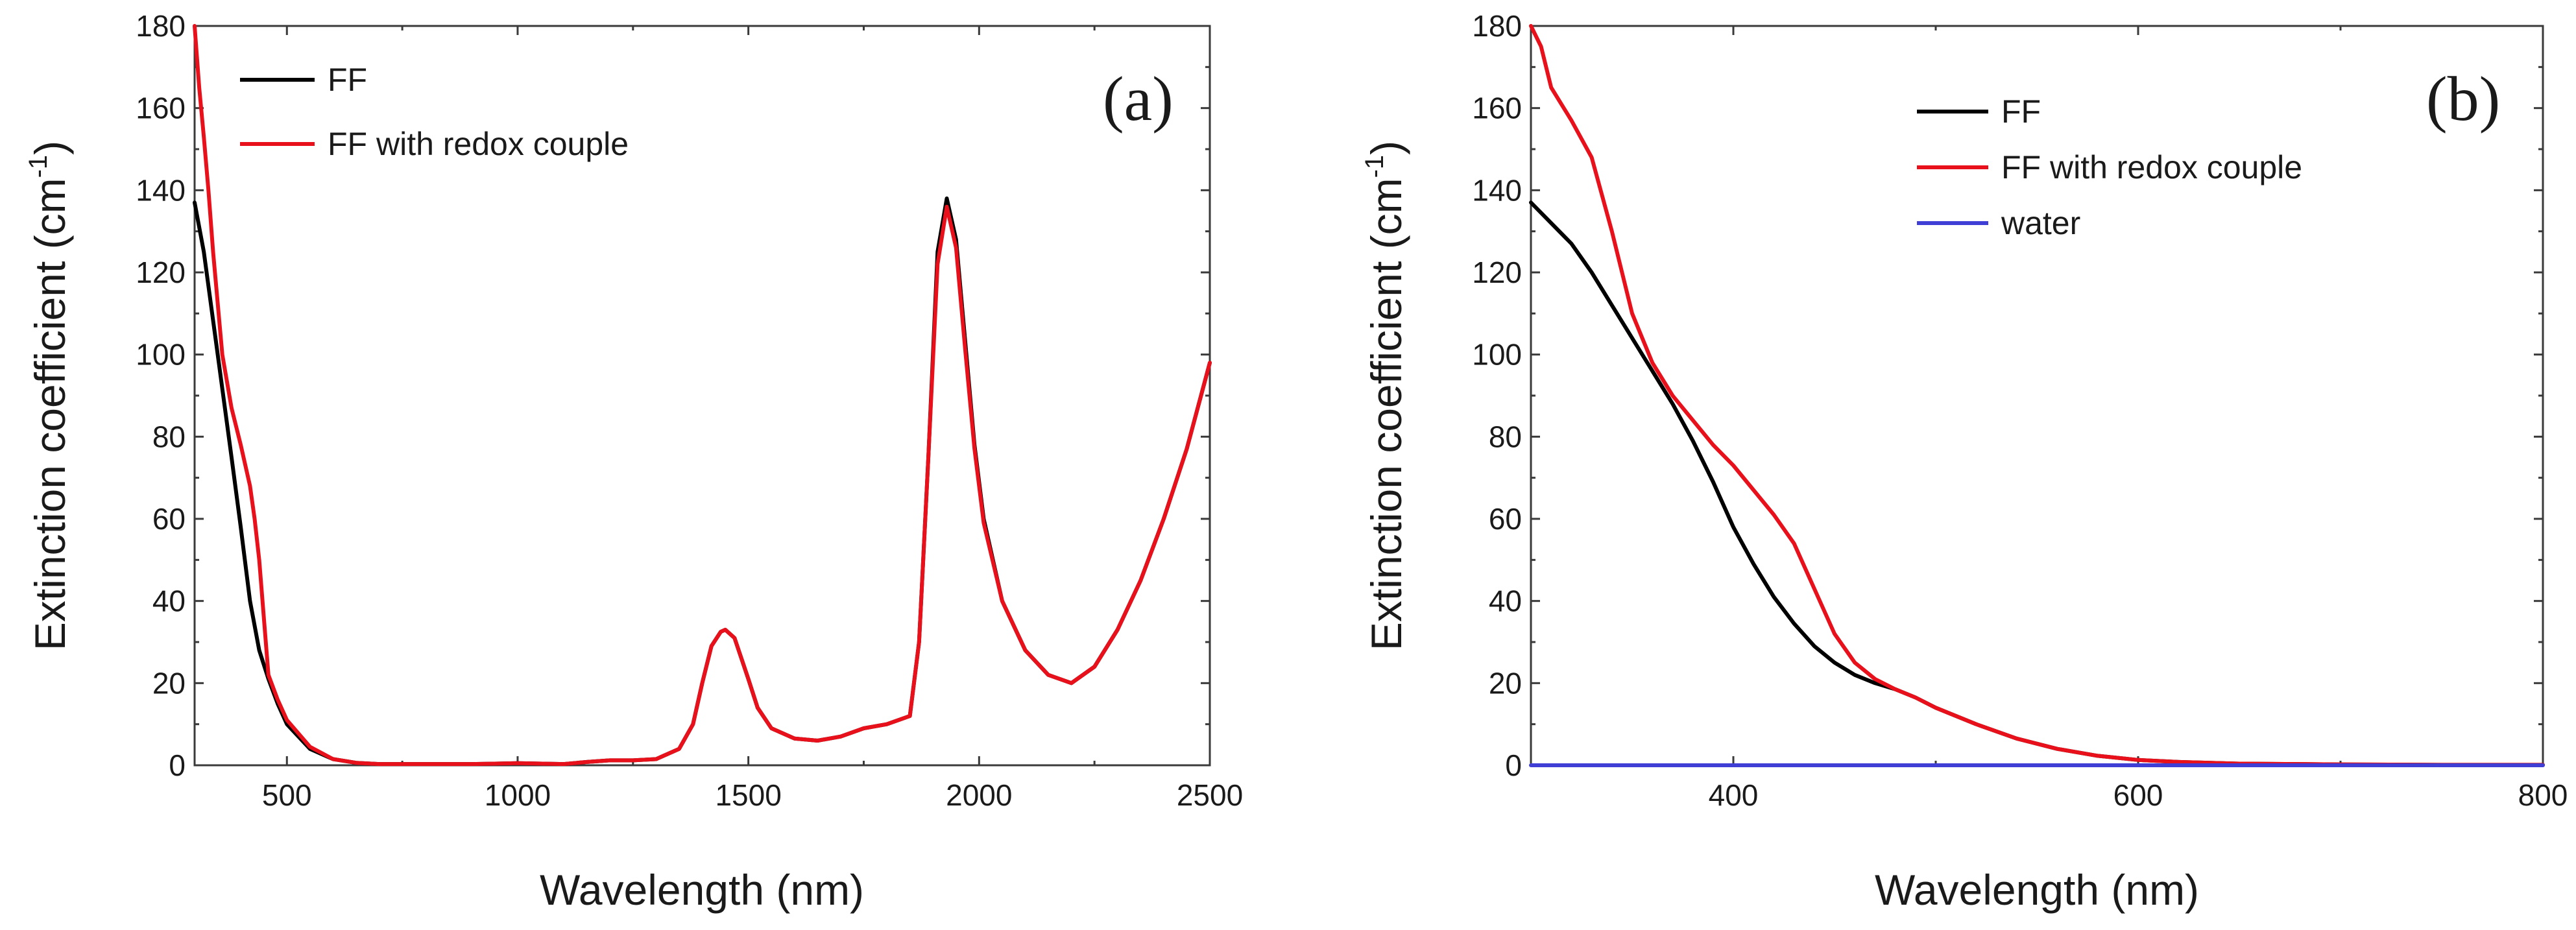 The width and height of the screenshot is (2576, 930). What do you see at coordinates (38, 166) in the screenshot?
I see `y-axis-title-a-sup: -1` at bounding box center [38, 166].